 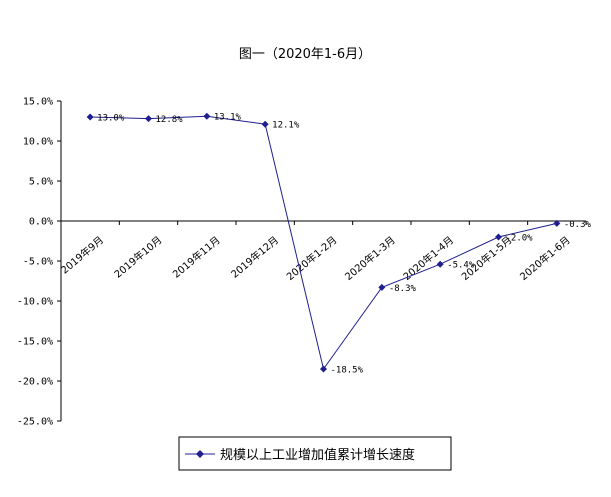 I want to click on x-tick-label: 2020年1-4月, so click(x=428, y=258).